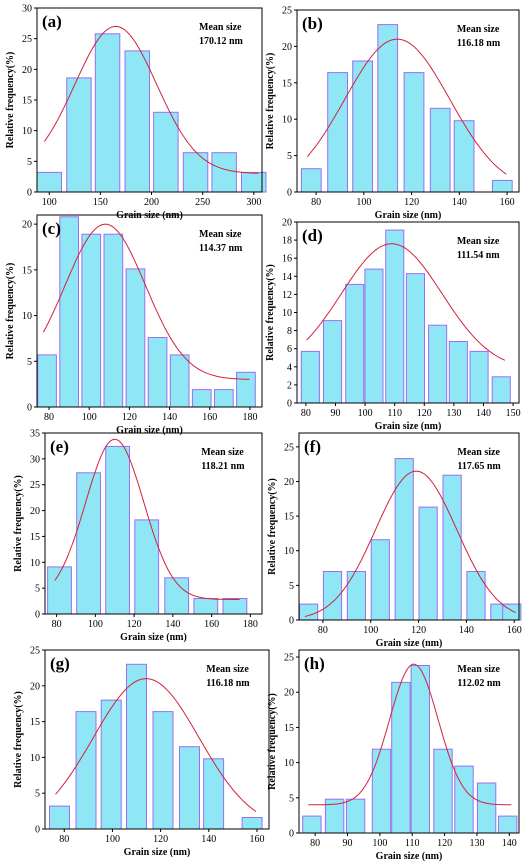  What do you see at coordinates (312, 446) in the screenshot?
I see `panel-label: (f)` at bounding box center [312, 446].